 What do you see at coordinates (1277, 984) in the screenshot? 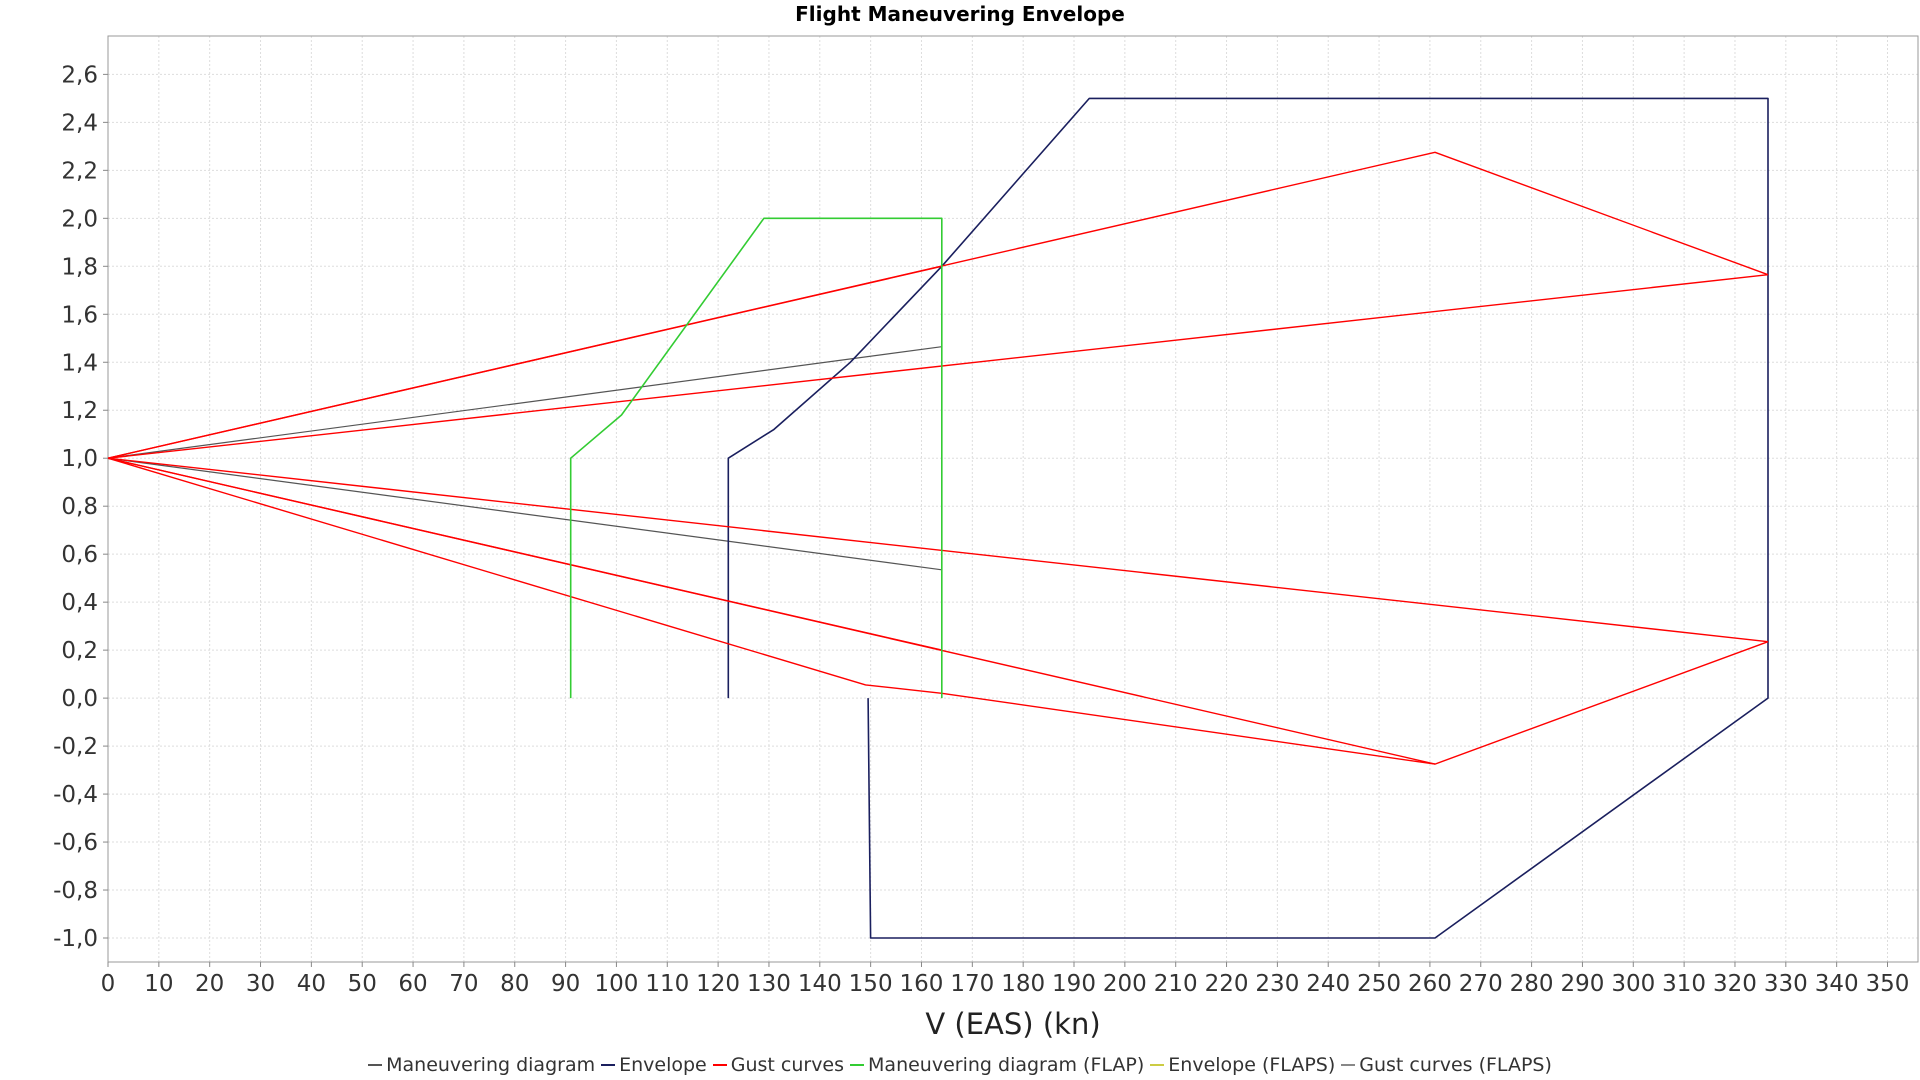
I see `x-tick-label: 230` at bounding box center [1277, 984].